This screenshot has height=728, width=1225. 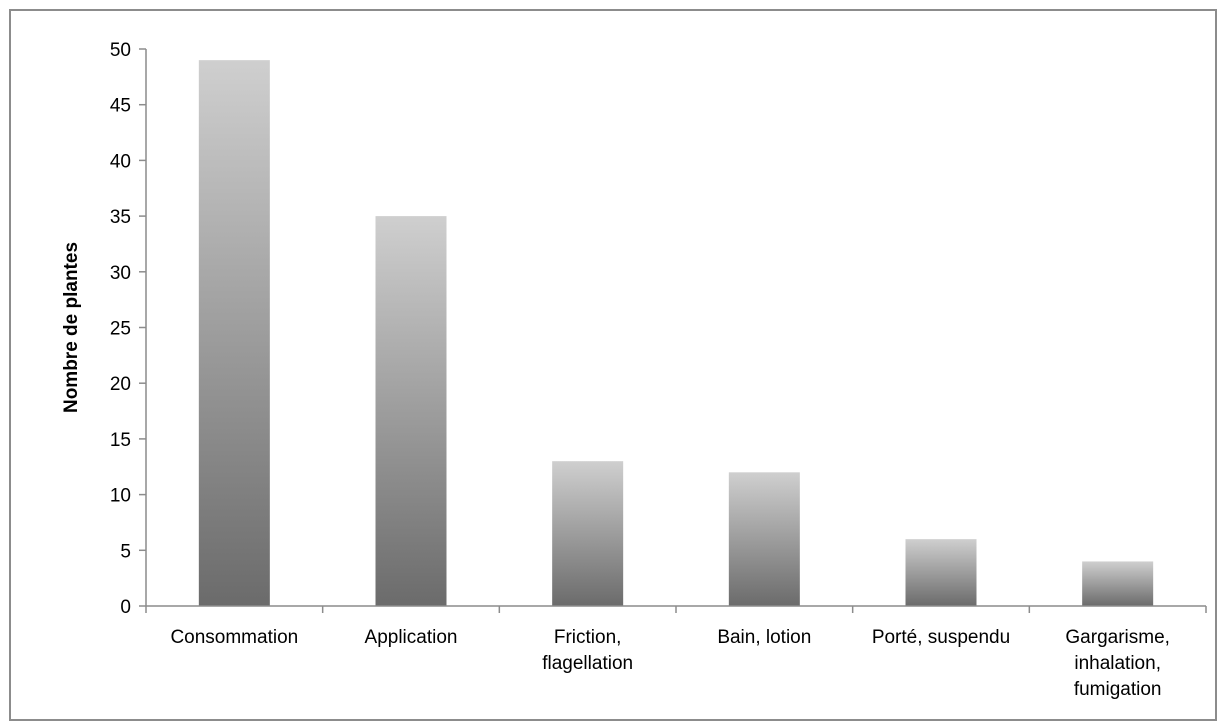 What do you see at coordinates (120, 329) in the screenshot?
I see `y-tick-label: 25` at bounding box center [120, 329].